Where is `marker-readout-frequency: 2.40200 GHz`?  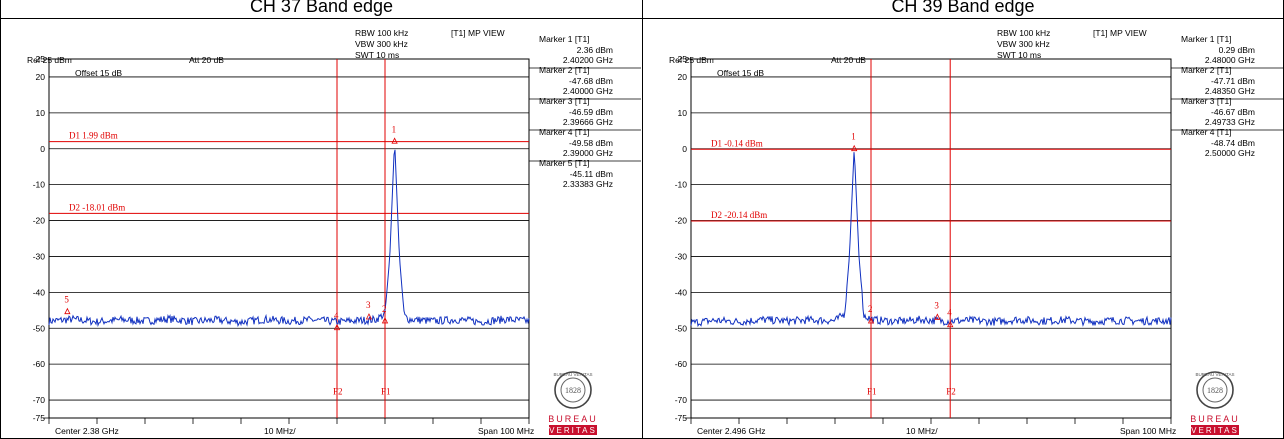
marker-readout-frequency: 2.40200 GHz is located at coordinates (588, 60).